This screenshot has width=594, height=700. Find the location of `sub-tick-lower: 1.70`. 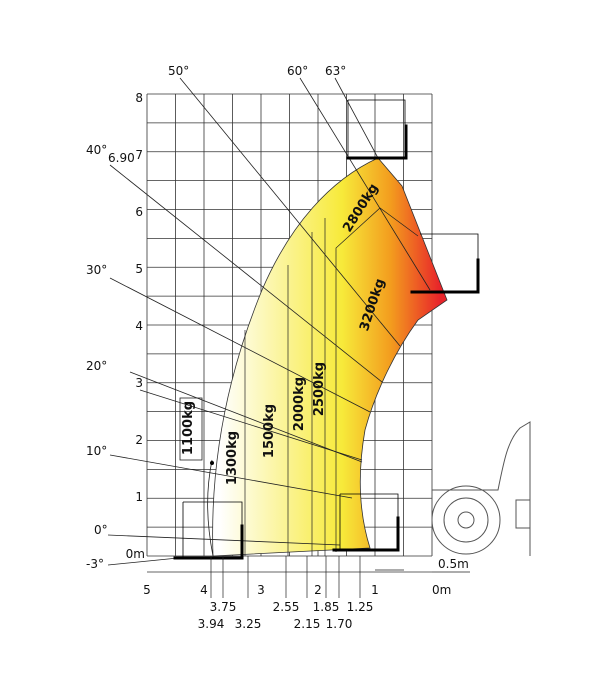

sub-tick-lower: 1.70 is located at coordinates (339, 624).